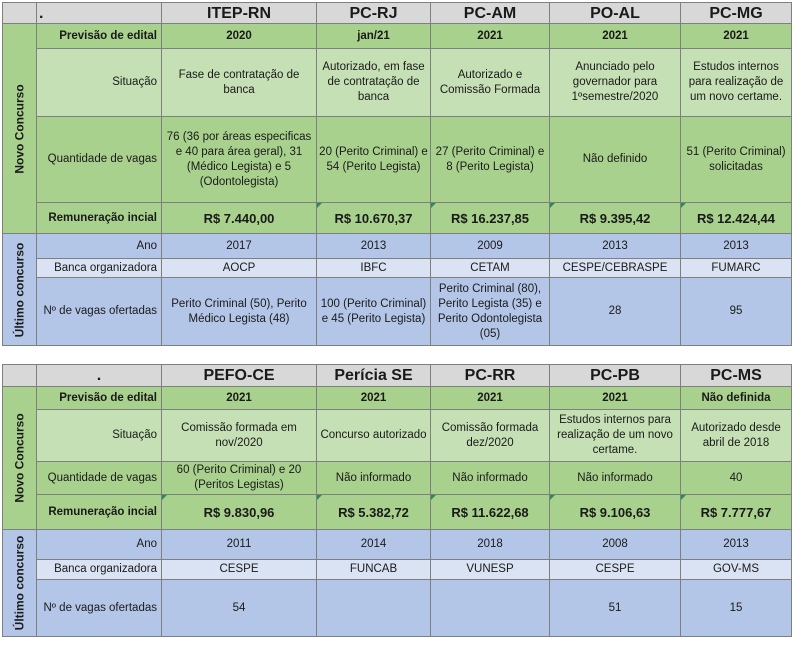 The height and width of the screenshot is (649, 795). What do you see at coordinates (736, 512) in the screenshot?
I see `remuneracao-cell: R$ 7.777,67` at bounding box center [736, 512].